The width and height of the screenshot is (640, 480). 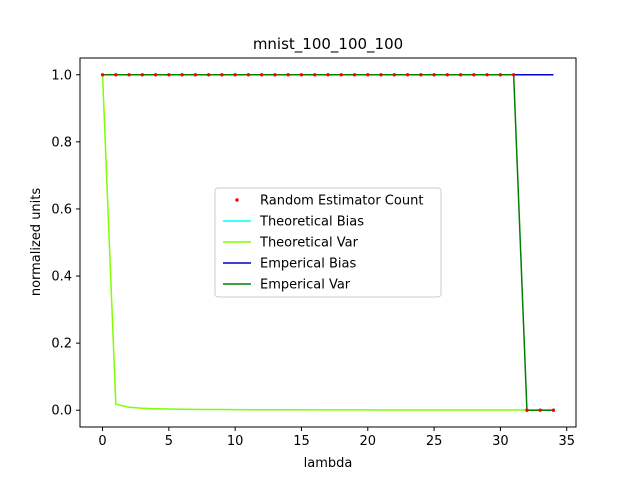 I want to click on legend-label-random-estimator-count: Random Estimator Count, so click(x=341, y=201).